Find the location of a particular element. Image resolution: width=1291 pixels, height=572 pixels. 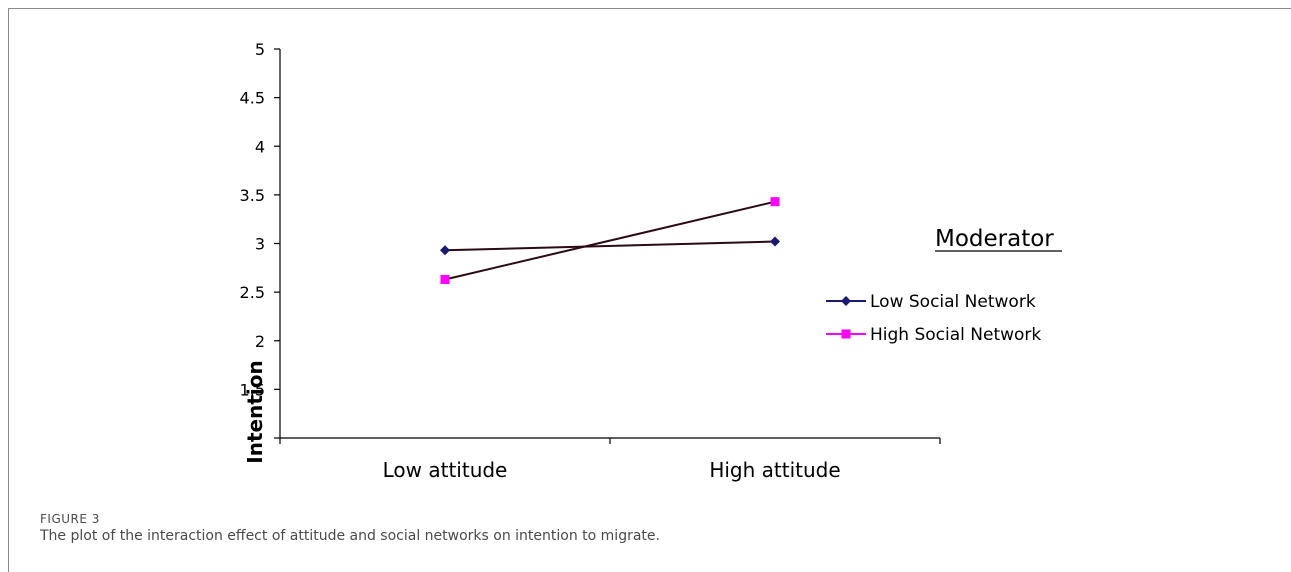

y-tick-label: 3.5 is located at coordinates (252, 195).